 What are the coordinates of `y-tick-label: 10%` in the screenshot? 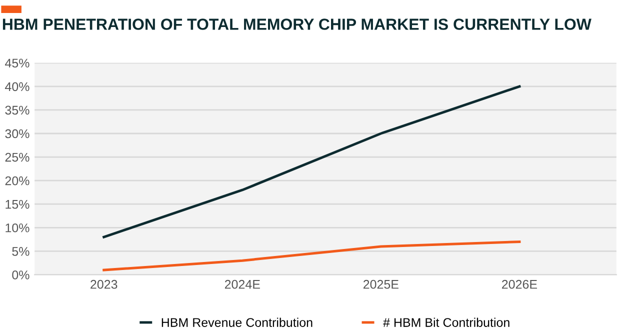 It's located at (18, 227).